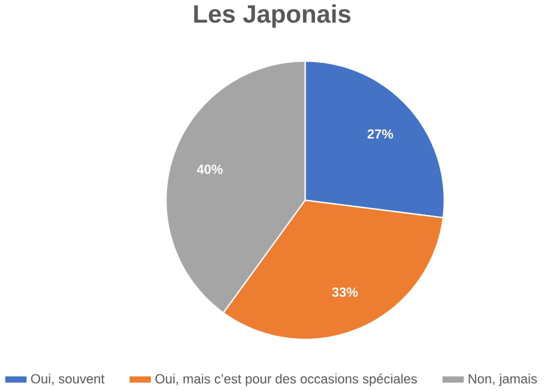  I want to click on data-label: 40%, so click(209, 169).